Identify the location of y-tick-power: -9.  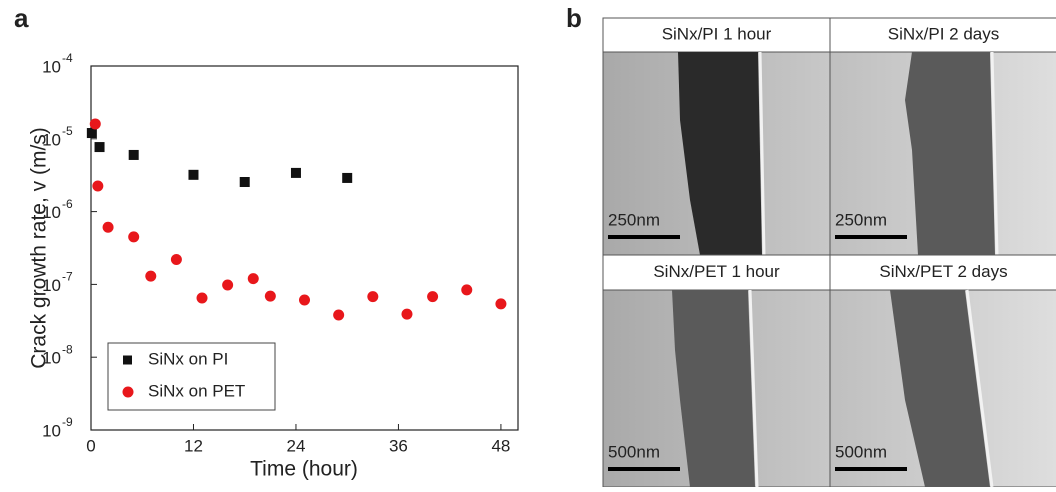
(67, 422).